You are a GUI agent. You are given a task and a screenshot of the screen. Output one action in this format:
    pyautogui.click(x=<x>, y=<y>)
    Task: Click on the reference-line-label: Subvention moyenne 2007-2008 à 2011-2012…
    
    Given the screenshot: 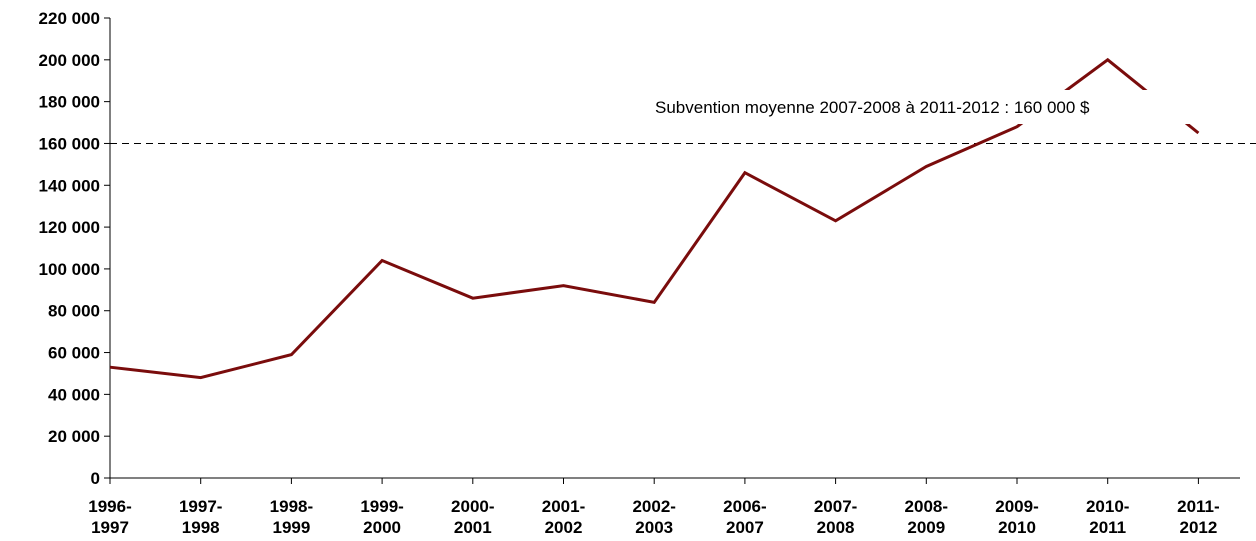 What is the action you would take?
    pyautogui.click(x=872, y=107)
    